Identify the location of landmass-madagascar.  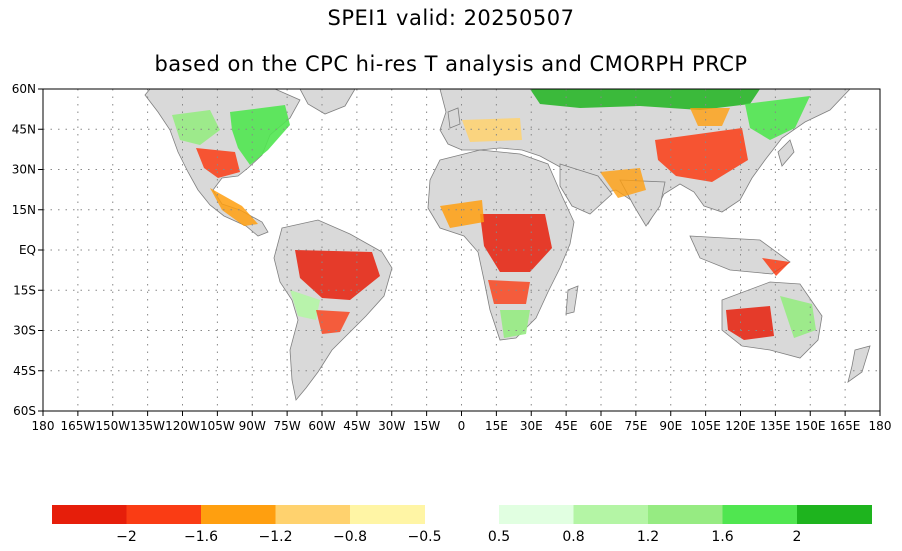
(572, 300).